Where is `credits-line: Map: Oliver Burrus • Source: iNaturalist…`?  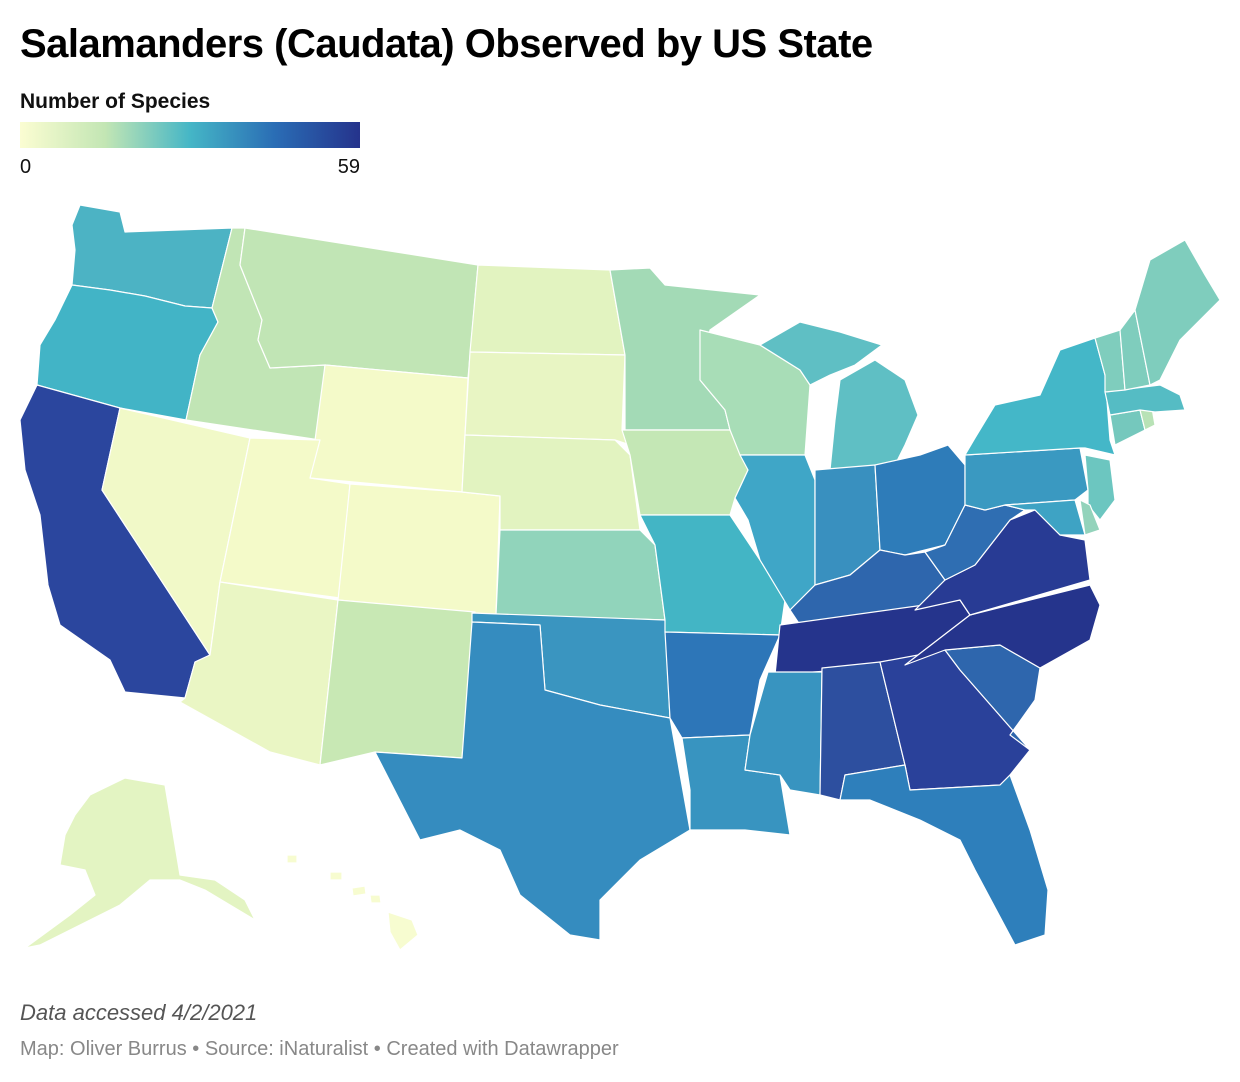
credits-line: Map: Oliver Burrus • Source: iNaturalist… is located at coordinates (319, 1049).